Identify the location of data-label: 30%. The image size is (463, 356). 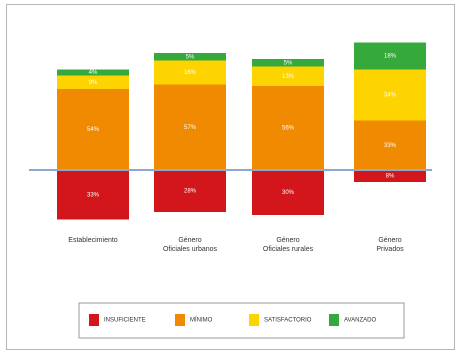
(288, 193).